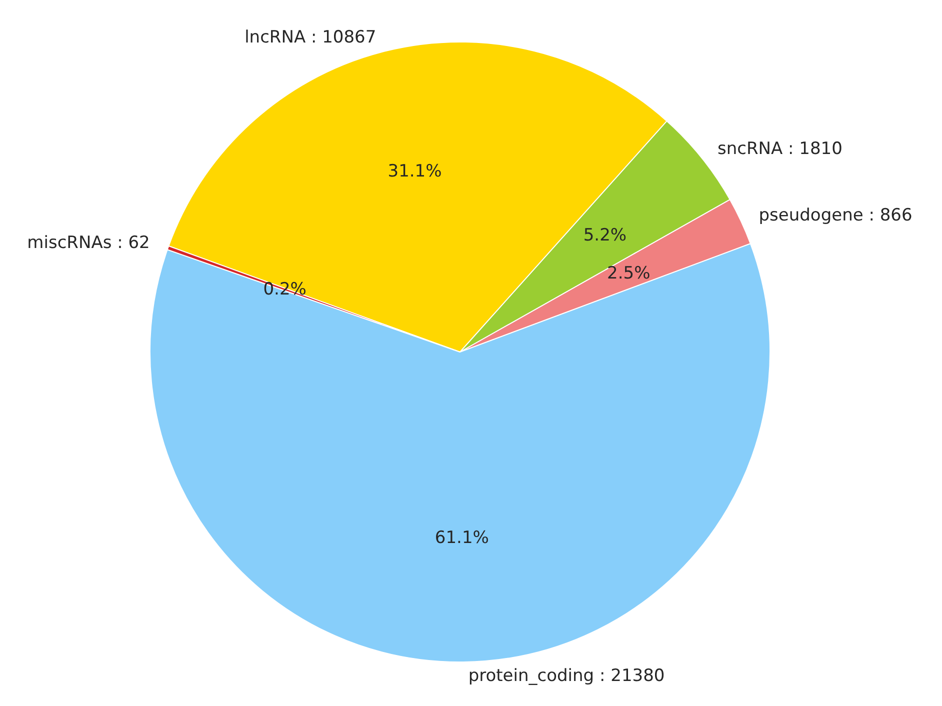 The image size is (942, 706). What do you see at coordinates (566, 676) in the screenshot?
I see `slice-label: protein_coding : 21380` at bounding box center [566, 676].